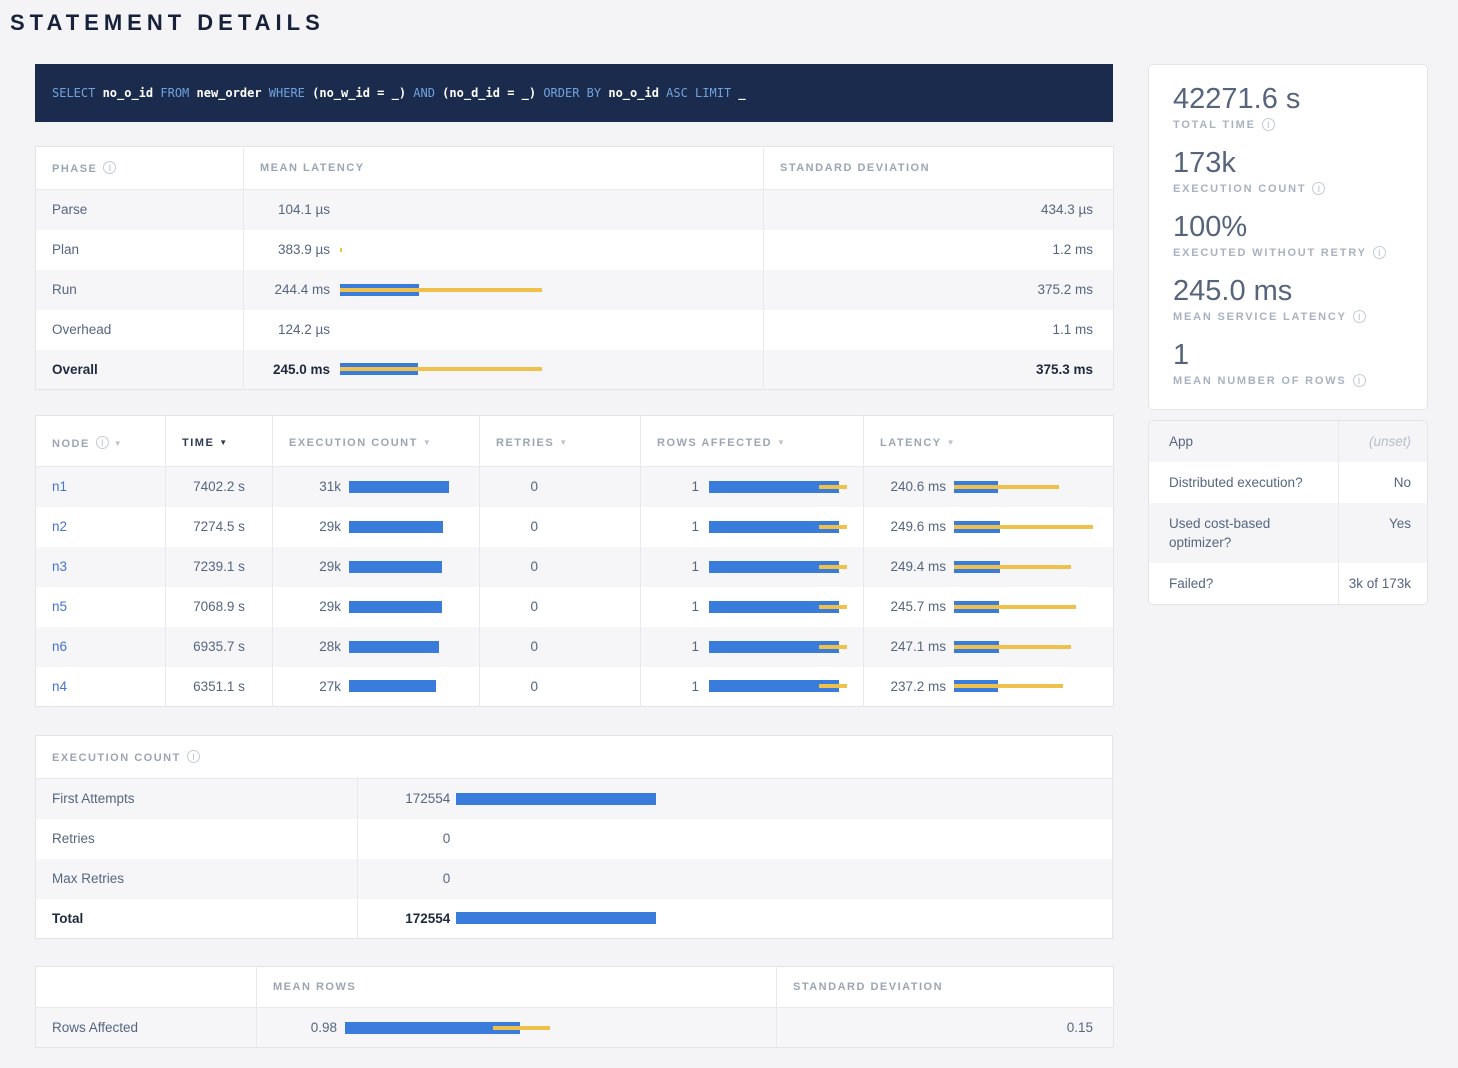 The width and height of the screenshot is (1458, 1068). What do you see at coordinates (1214, 125) in the screenshot?
I see `stat-label: Total Time` at bounding box center [1214, 125].